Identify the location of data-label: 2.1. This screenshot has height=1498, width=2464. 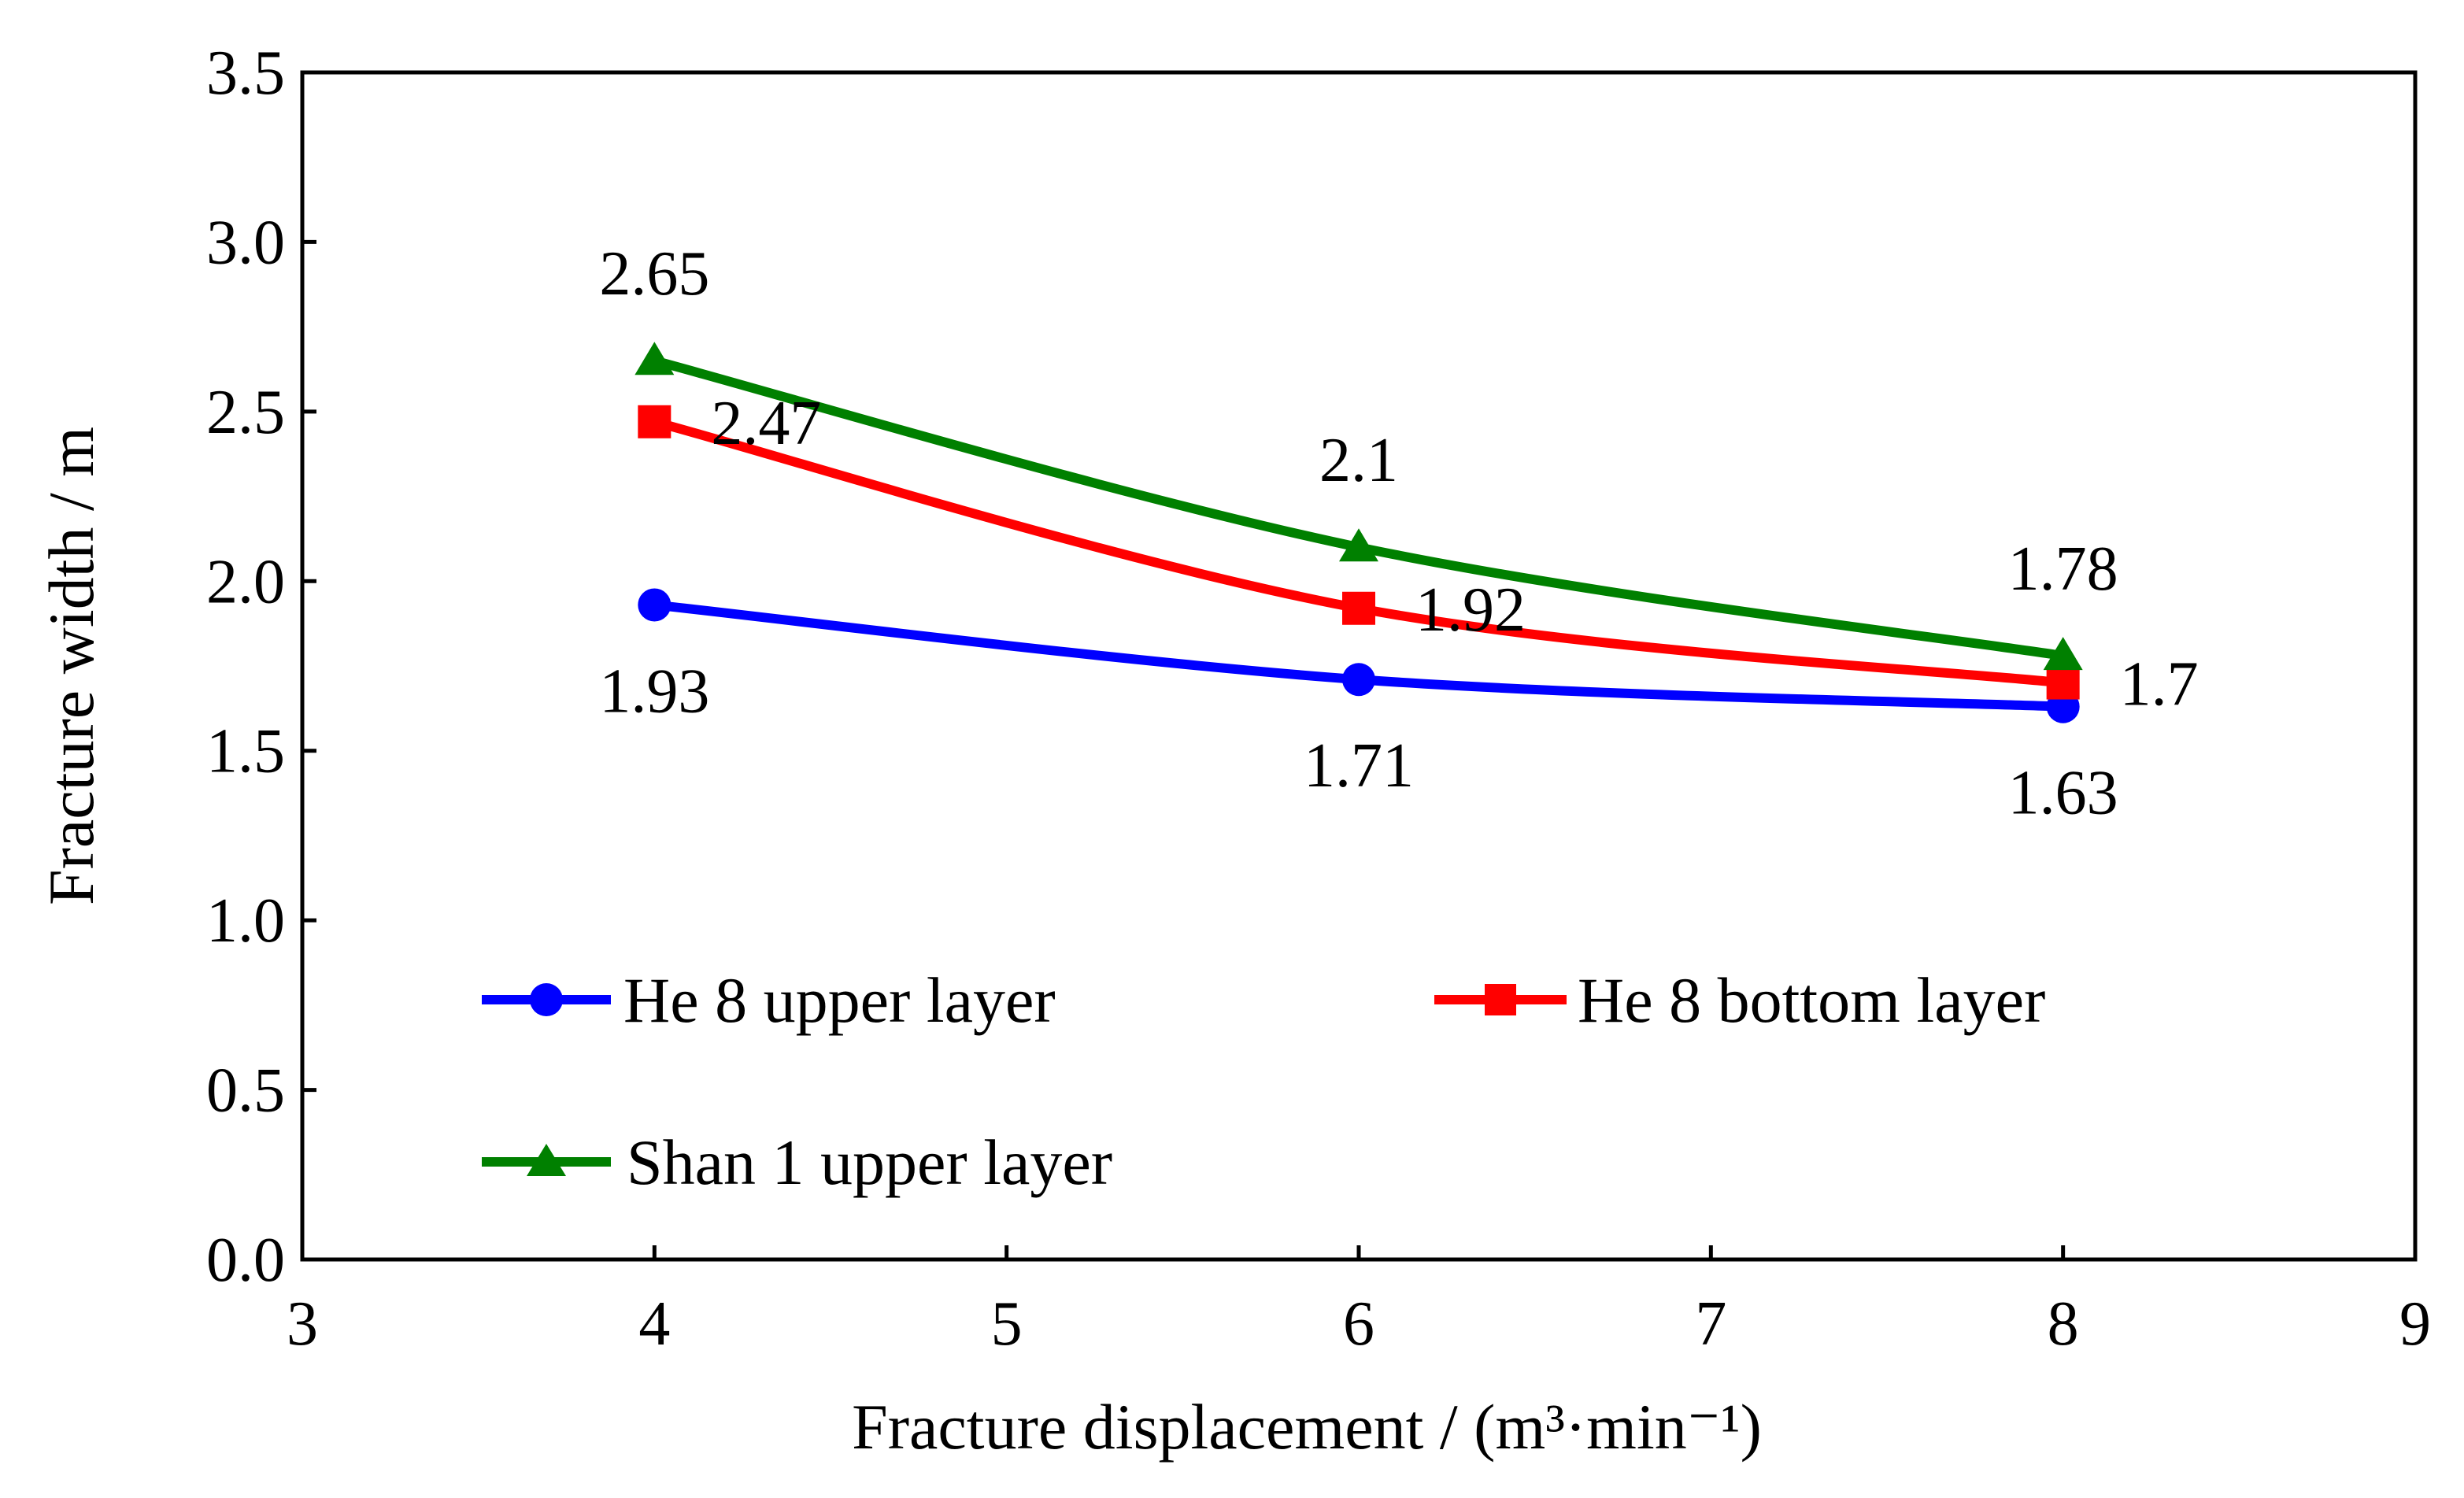
(1358, 460).